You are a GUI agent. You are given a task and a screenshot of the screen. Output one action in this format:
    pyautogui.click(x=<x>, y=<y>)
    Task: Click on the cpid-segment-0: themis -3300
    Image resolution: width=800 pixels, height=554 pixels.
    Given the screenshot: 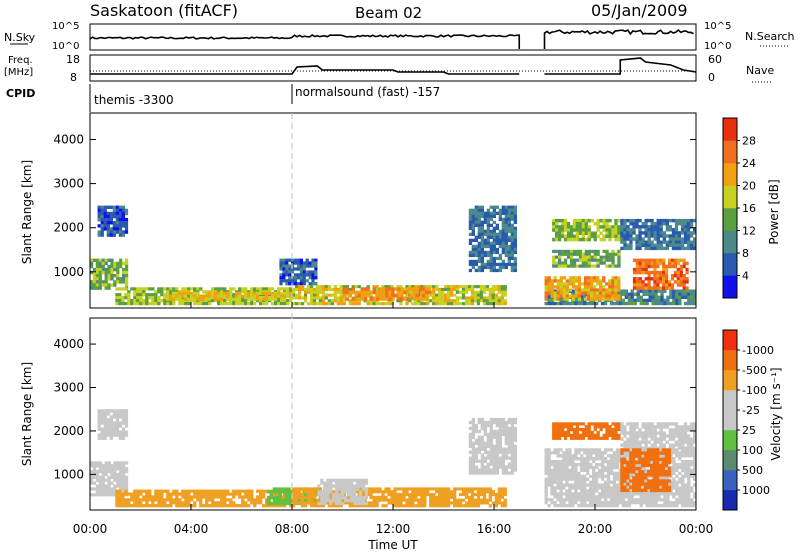 What is the action you would take?
    pyautogui.click(x=134, y=100)
    